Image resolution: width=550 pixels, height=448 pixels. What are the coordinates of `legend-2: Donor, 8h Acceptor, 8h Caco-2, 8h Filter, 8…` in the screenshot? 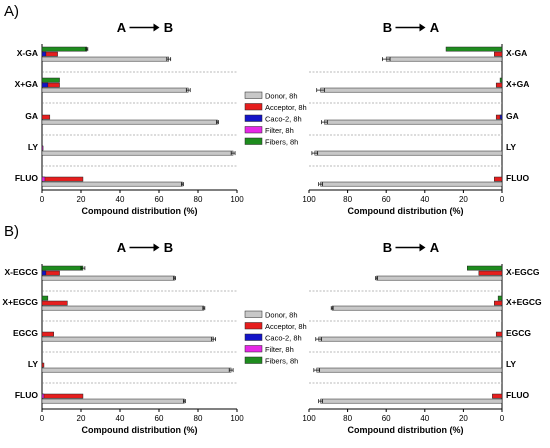 It's located at (275, 338).